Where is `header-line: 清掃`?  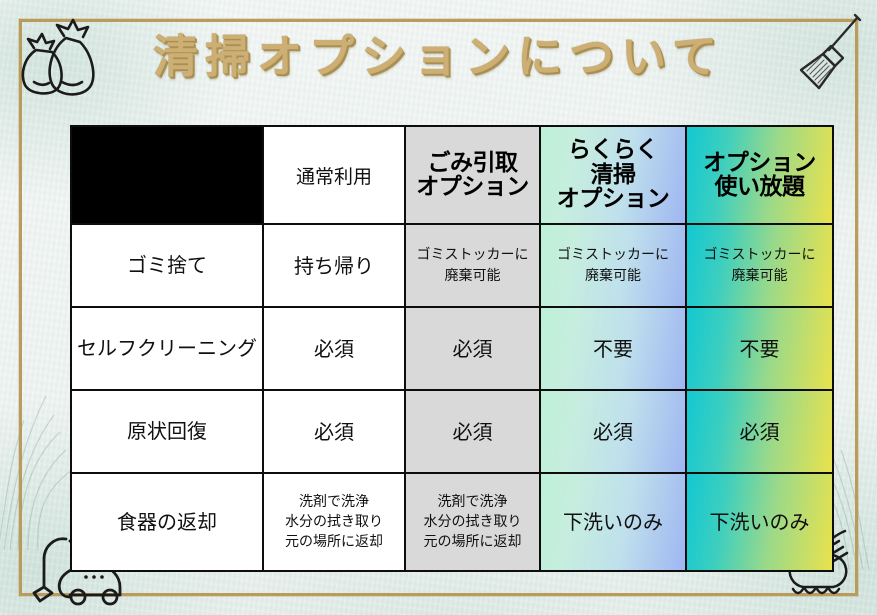 header-line: 清掃 is located at coordinates (613, 174).